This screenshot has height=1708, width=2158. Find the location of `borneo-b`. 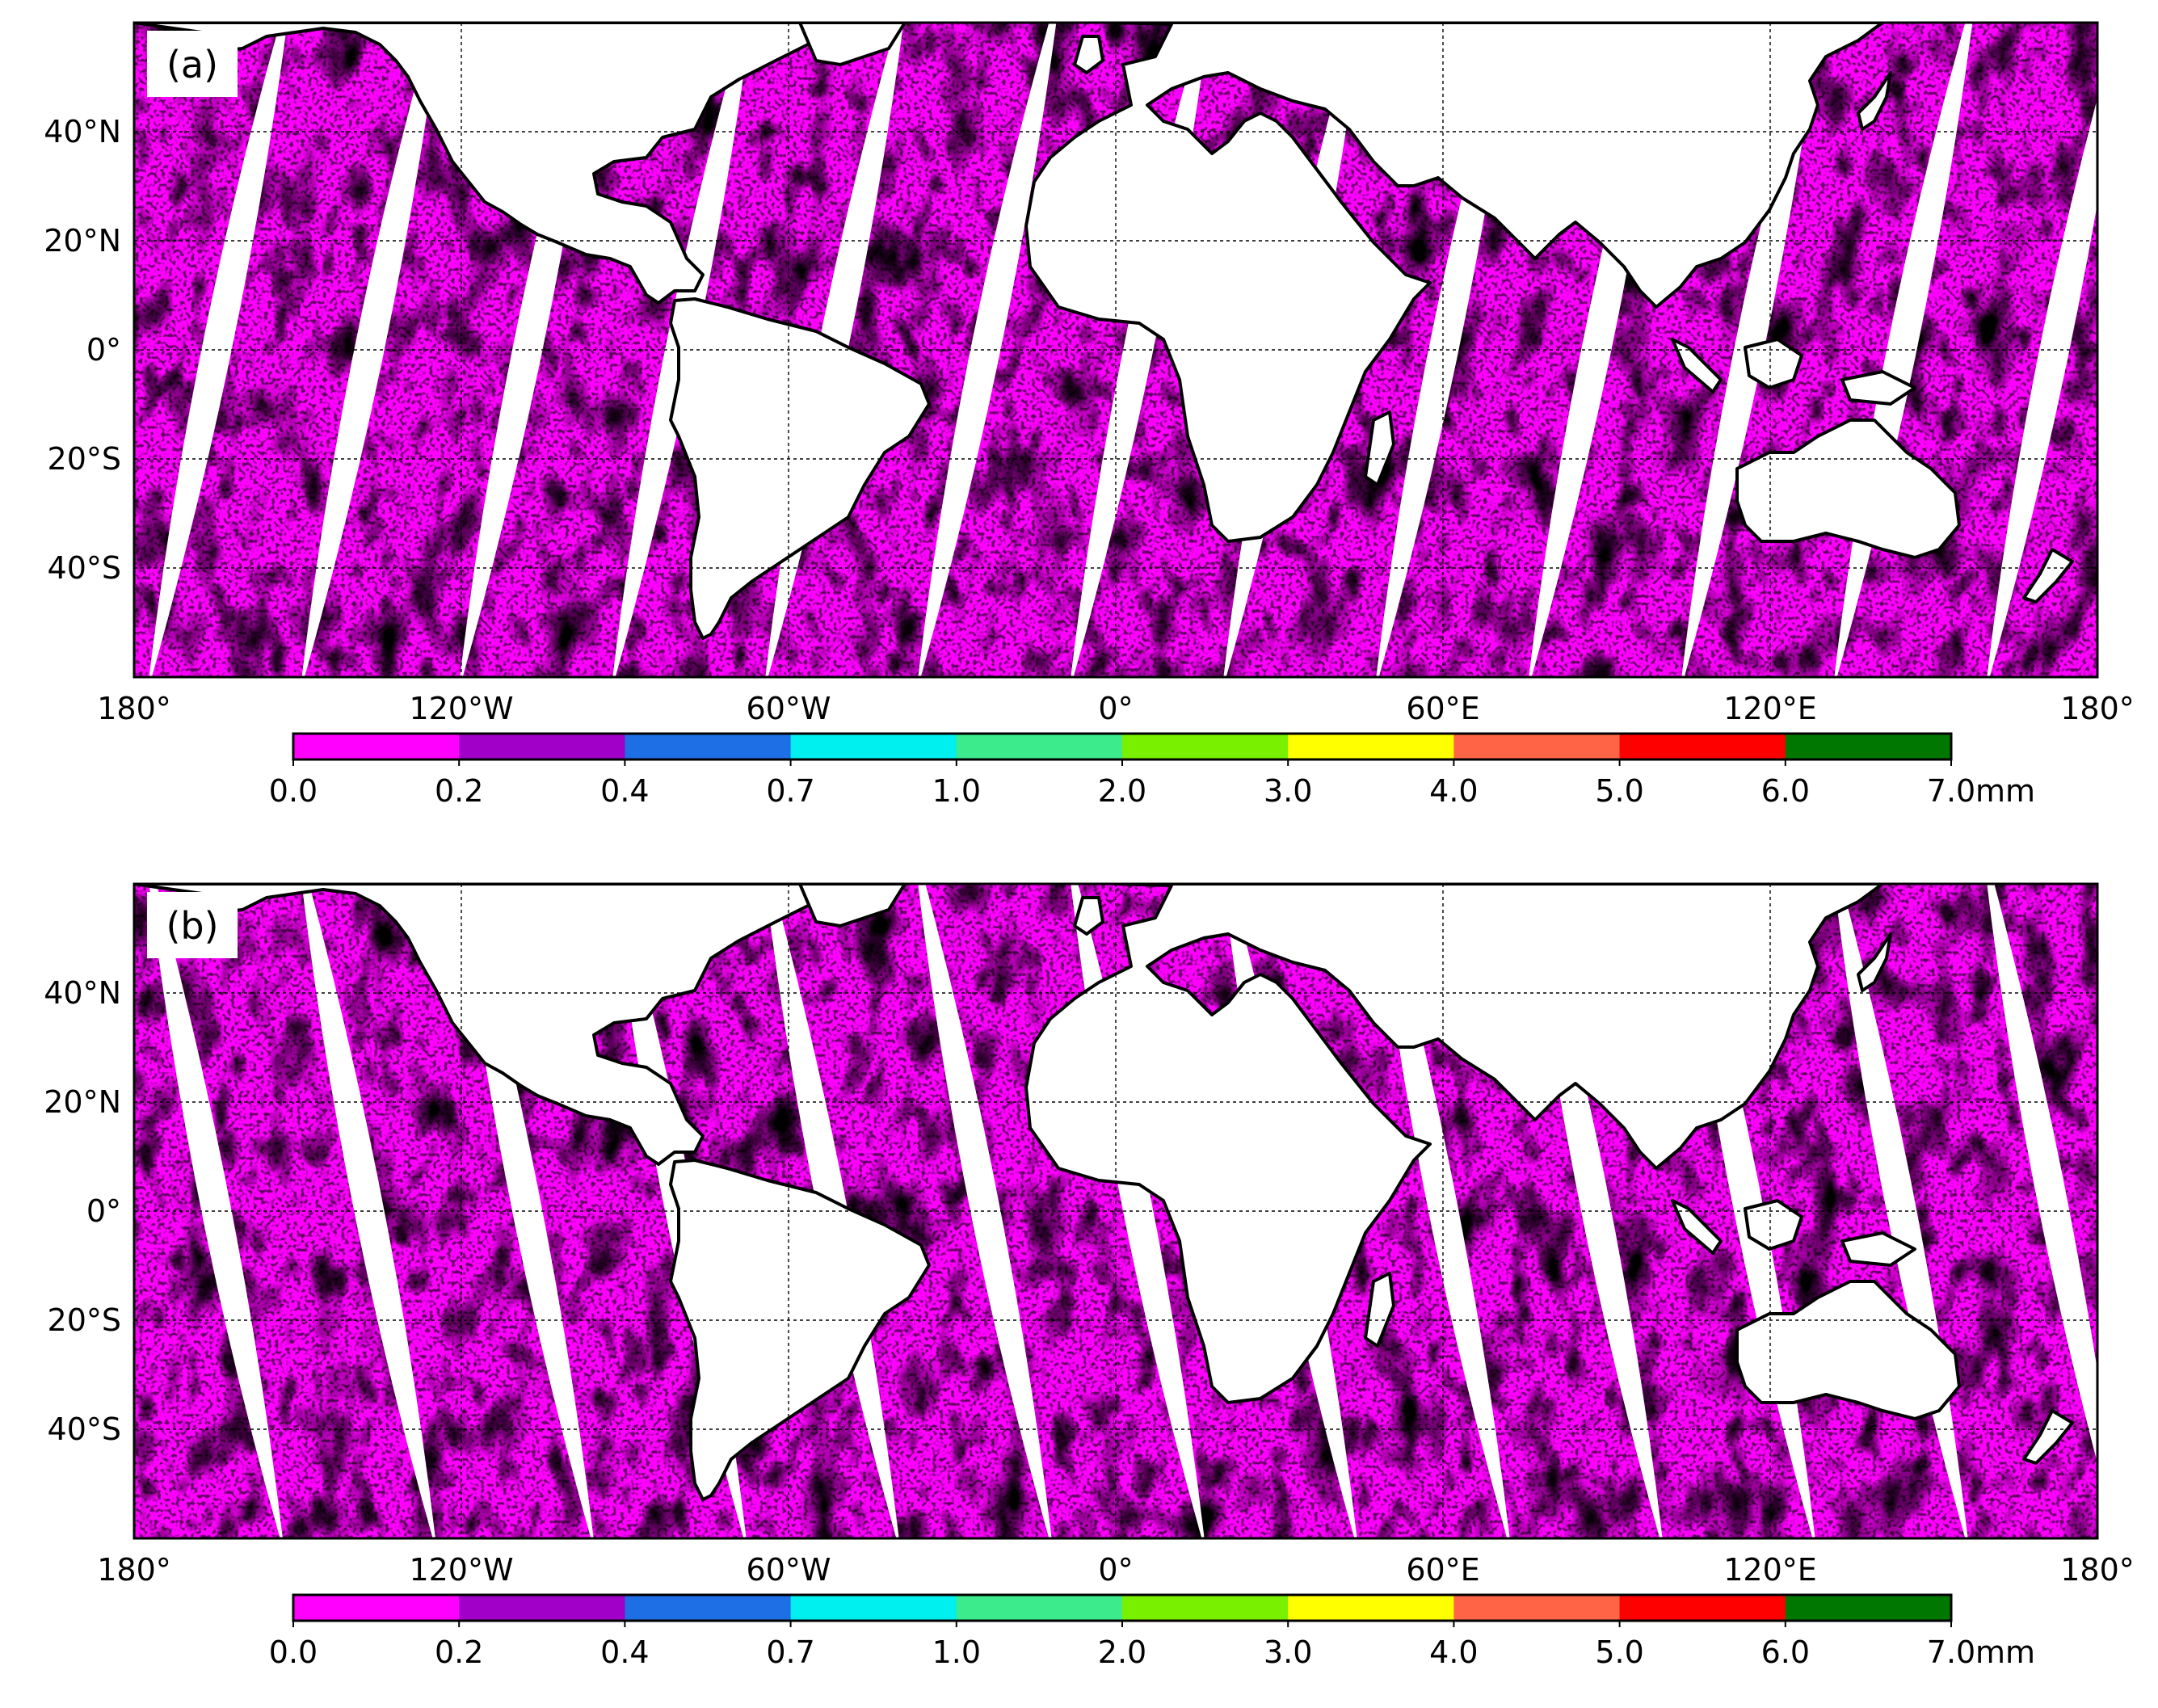

borneo-b is located at coordinates (1774, 1225).